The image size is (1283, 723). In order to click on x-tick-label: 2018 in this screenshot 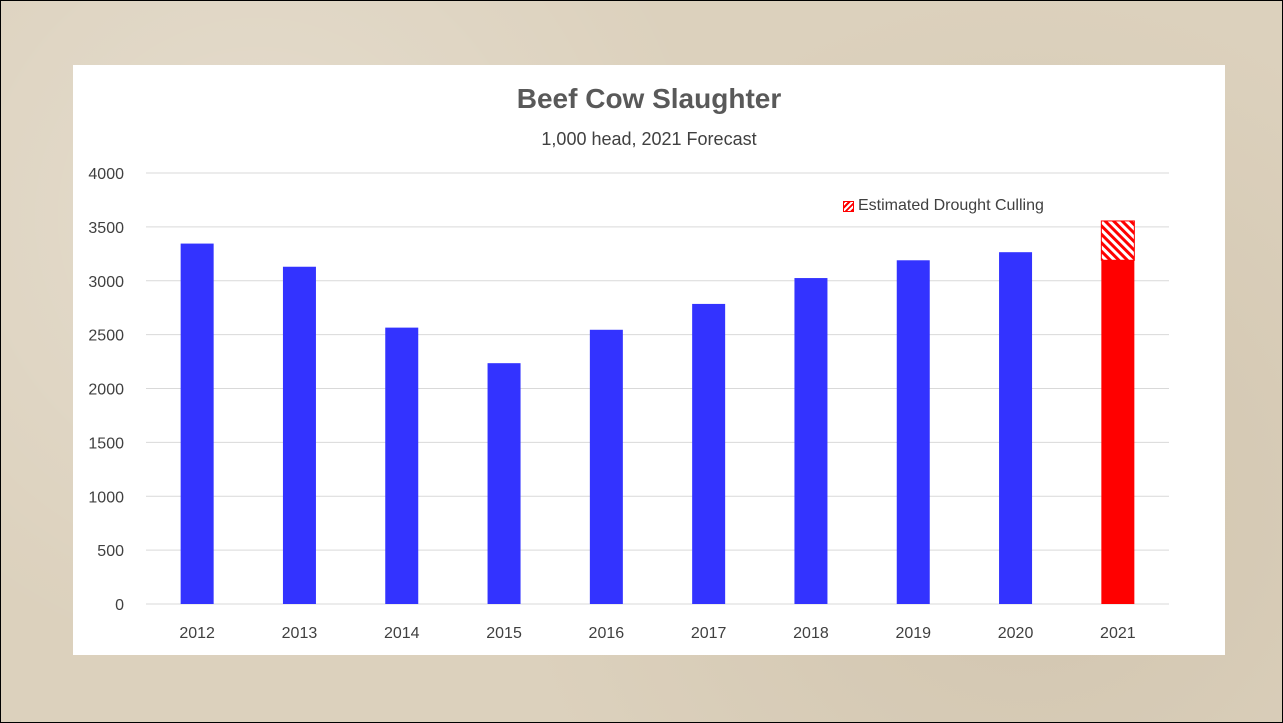, I will do `click(811, 633)`.